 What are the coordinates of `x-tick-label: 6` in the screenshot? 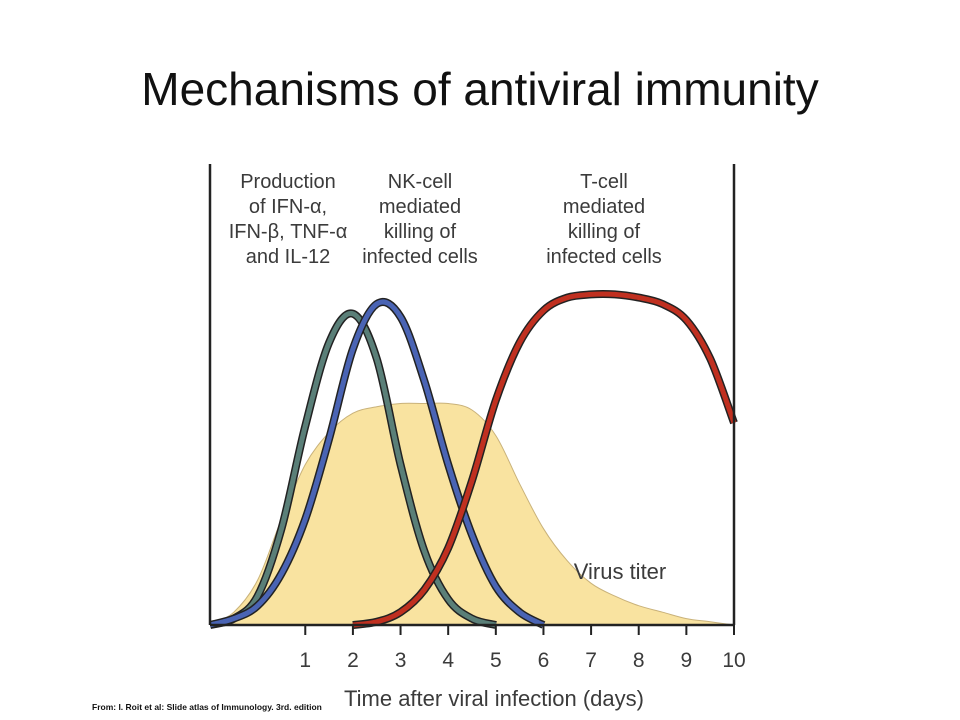 It's located at (544, 660).